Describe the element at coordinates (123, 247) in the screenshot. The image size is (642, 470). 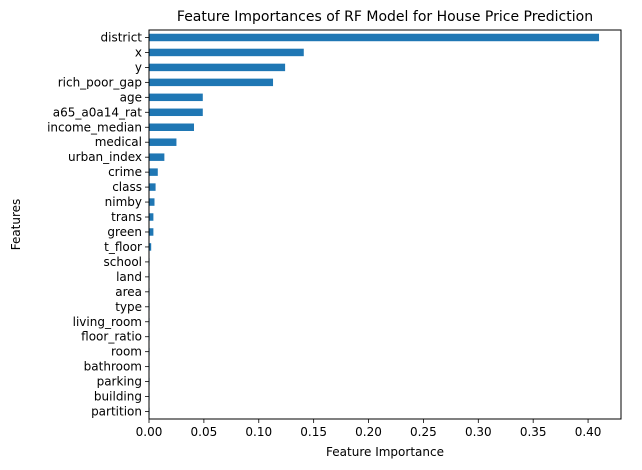
I see `y-tick-label-t-floor: t_floor` at that location.